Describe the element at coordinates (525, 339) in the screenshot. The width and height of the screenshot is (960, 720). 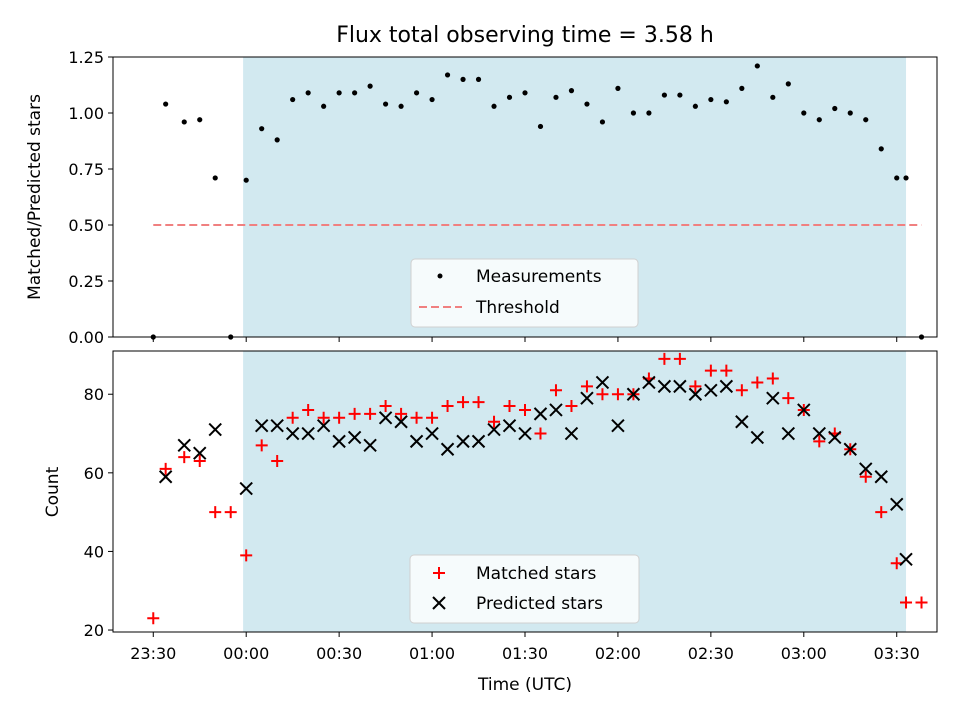
I see `top-x-ticks` at that location.